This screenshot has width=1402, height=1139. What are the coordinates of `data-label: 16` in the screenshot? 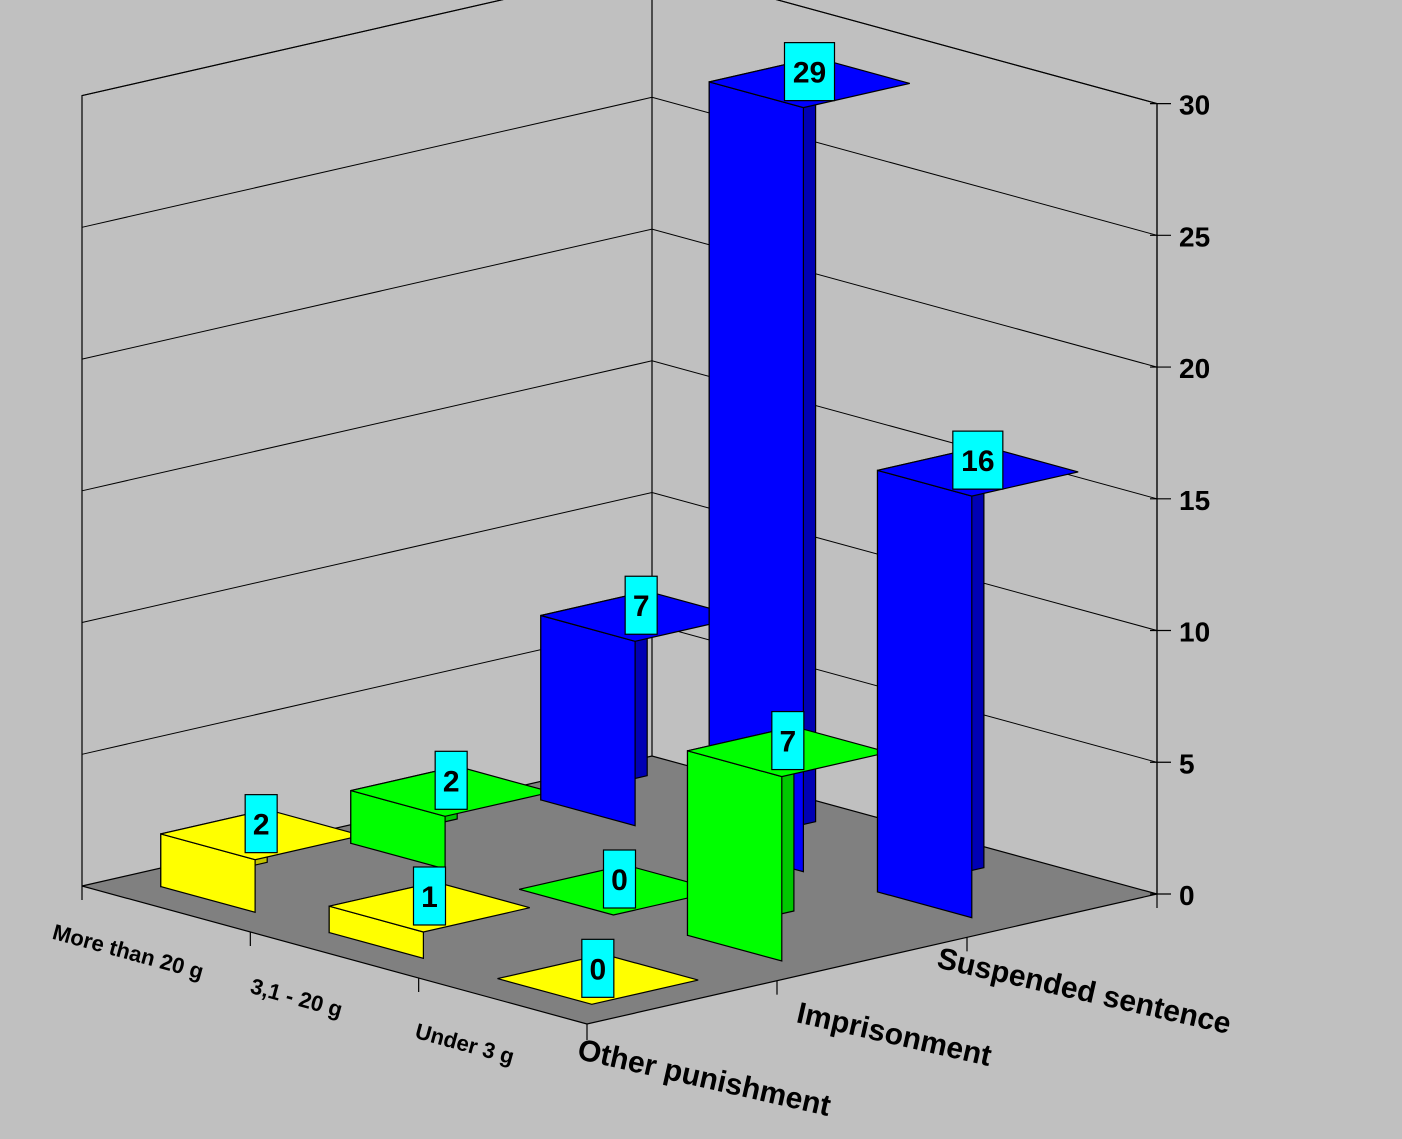 It's located at (978, 460).